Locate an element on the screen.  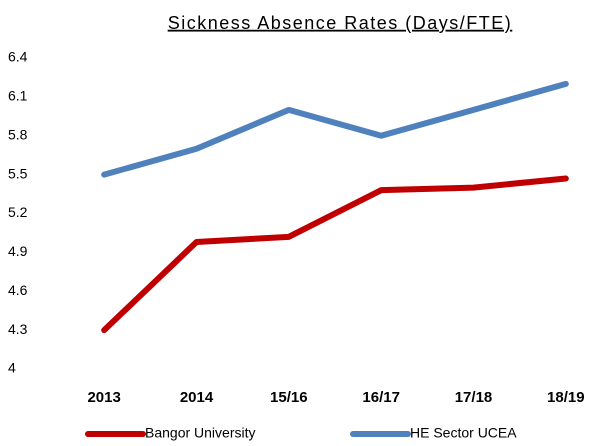
y-tick-label: 5.5 is located at coordinates (18, 173).